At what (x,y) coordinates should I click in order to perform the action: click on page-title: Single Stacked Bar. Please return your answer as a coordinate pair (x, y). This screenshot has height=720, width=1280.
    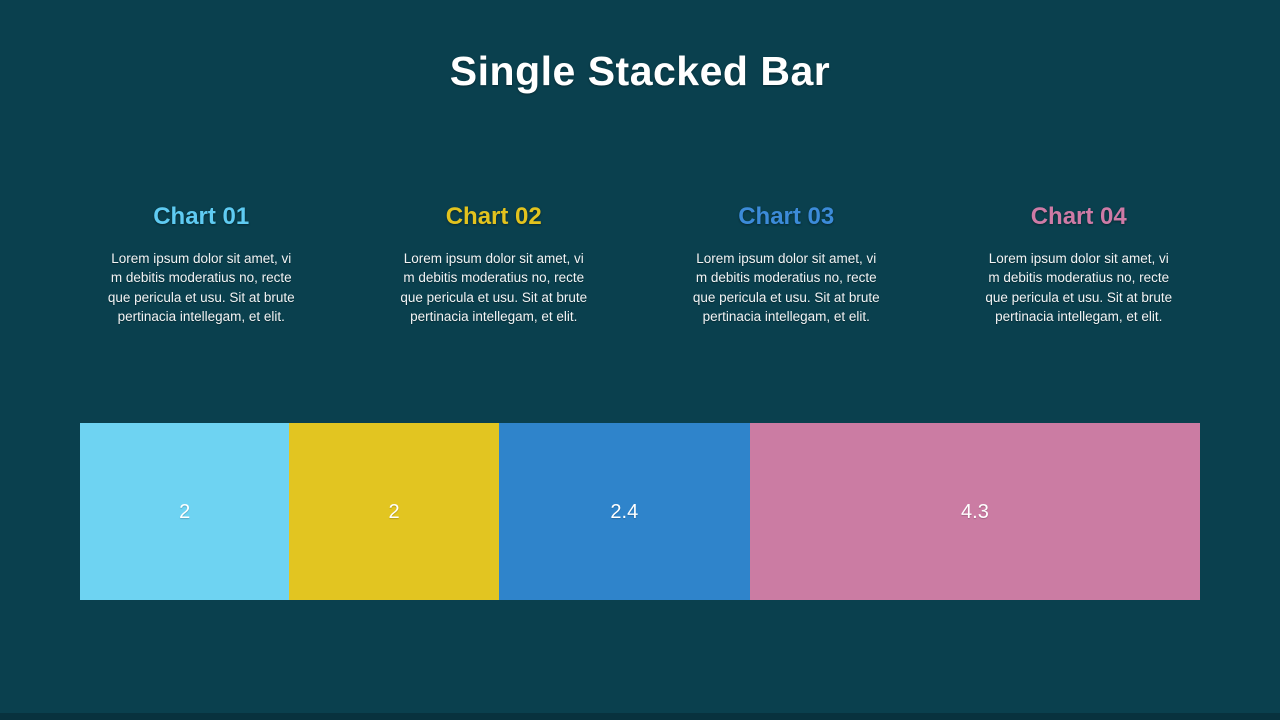
    Looking at the image, I should click on (640, 71).